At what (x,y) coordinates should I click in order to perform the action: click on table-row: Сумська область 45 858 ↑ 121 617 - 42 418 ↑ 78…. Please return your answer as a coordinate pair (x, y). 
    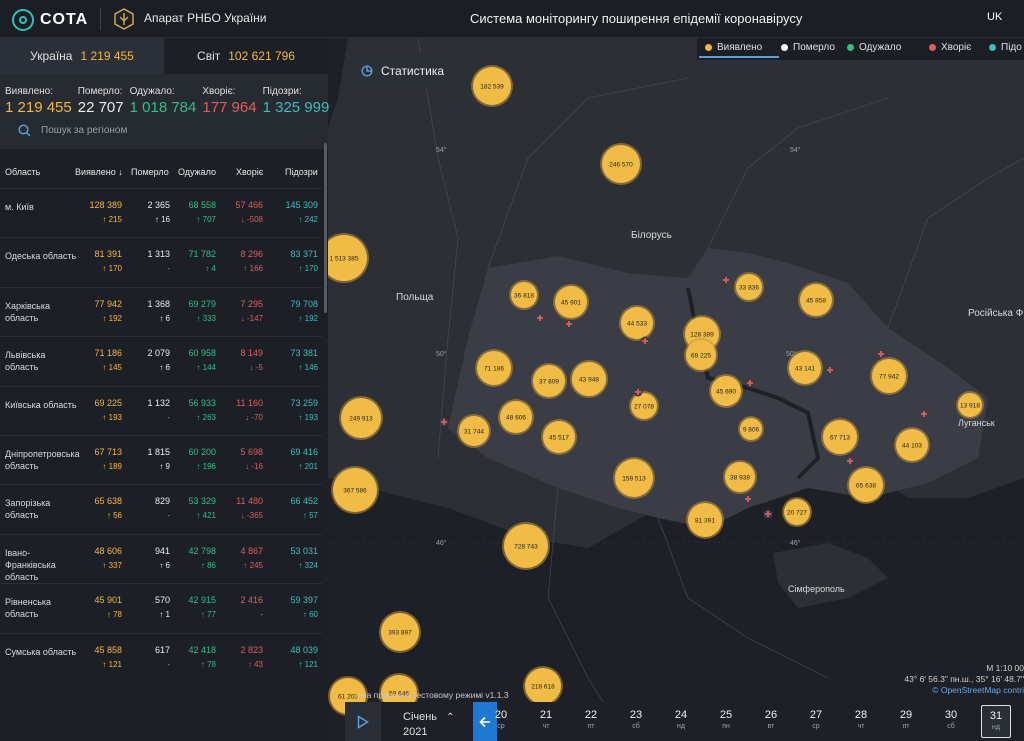
    Looking at the image, I should click on (161, 657).